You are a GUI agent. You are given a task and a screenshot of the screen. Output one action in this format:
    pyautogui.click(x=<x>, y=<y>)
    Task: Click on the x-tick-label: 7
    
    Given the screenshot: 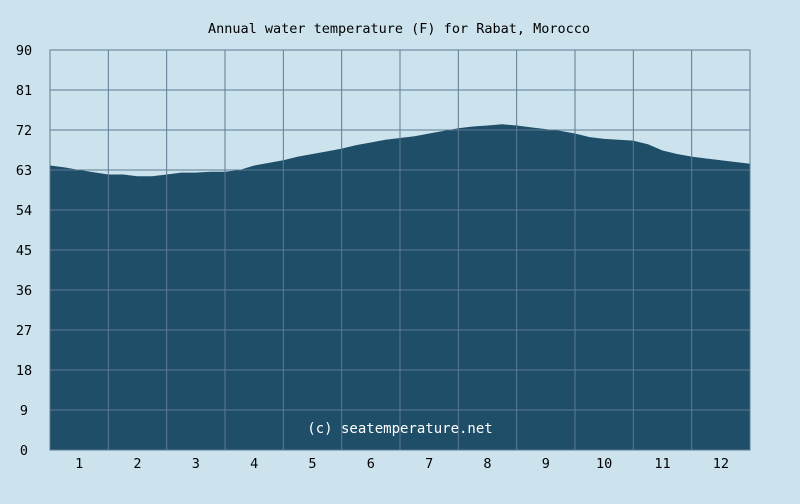 What is the action you would take?
    pyautogui.click(x=429, y=464)
    